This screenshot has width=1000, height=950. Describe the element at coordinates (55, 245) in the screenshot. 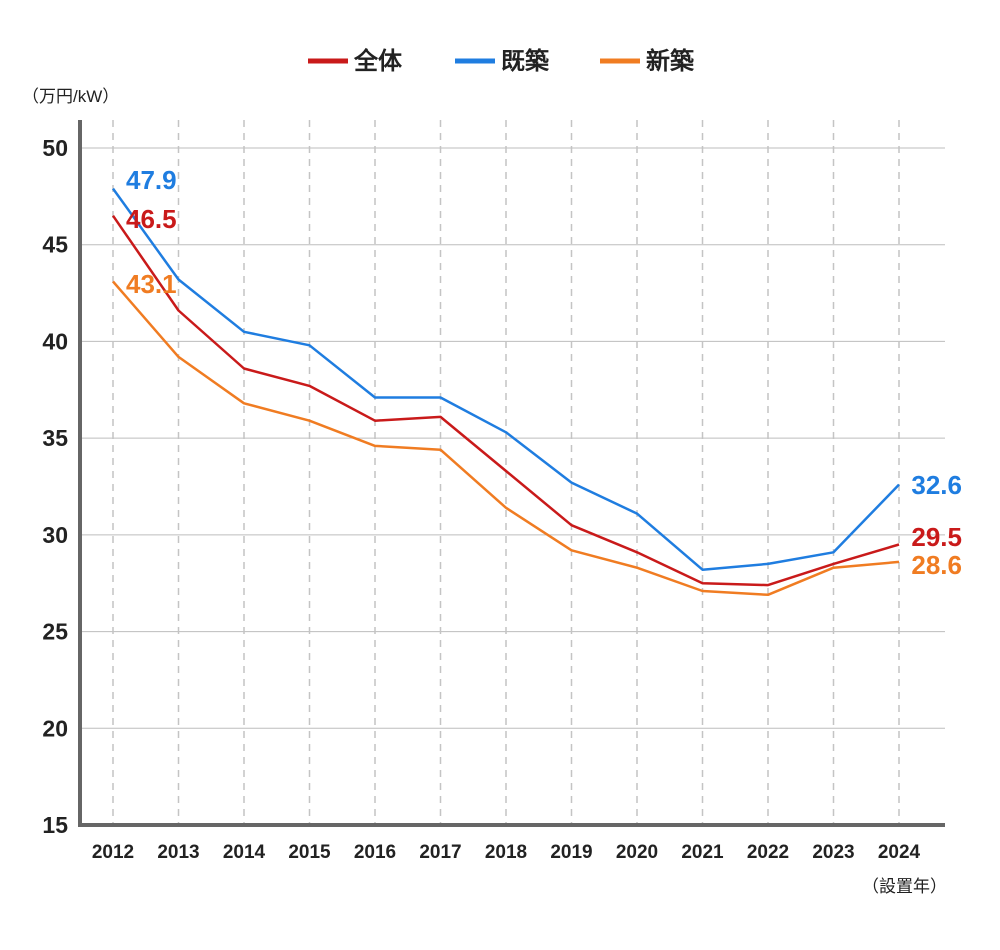

I see `y-tick-label: 45` at that location.